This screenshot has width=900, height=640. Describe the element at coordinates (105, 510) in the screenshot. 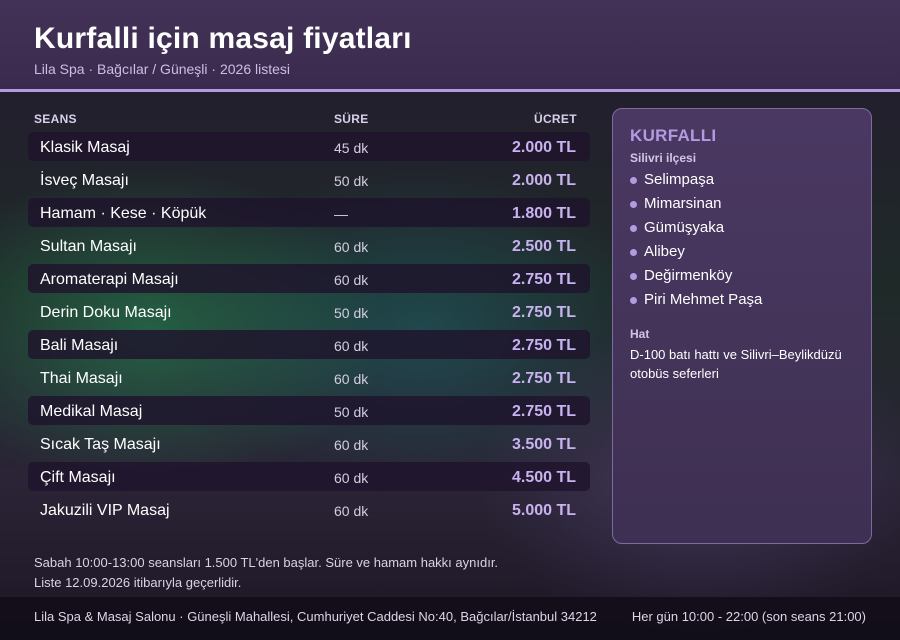

I see `service-name: Jakuzili VIP Masaj` at that location.